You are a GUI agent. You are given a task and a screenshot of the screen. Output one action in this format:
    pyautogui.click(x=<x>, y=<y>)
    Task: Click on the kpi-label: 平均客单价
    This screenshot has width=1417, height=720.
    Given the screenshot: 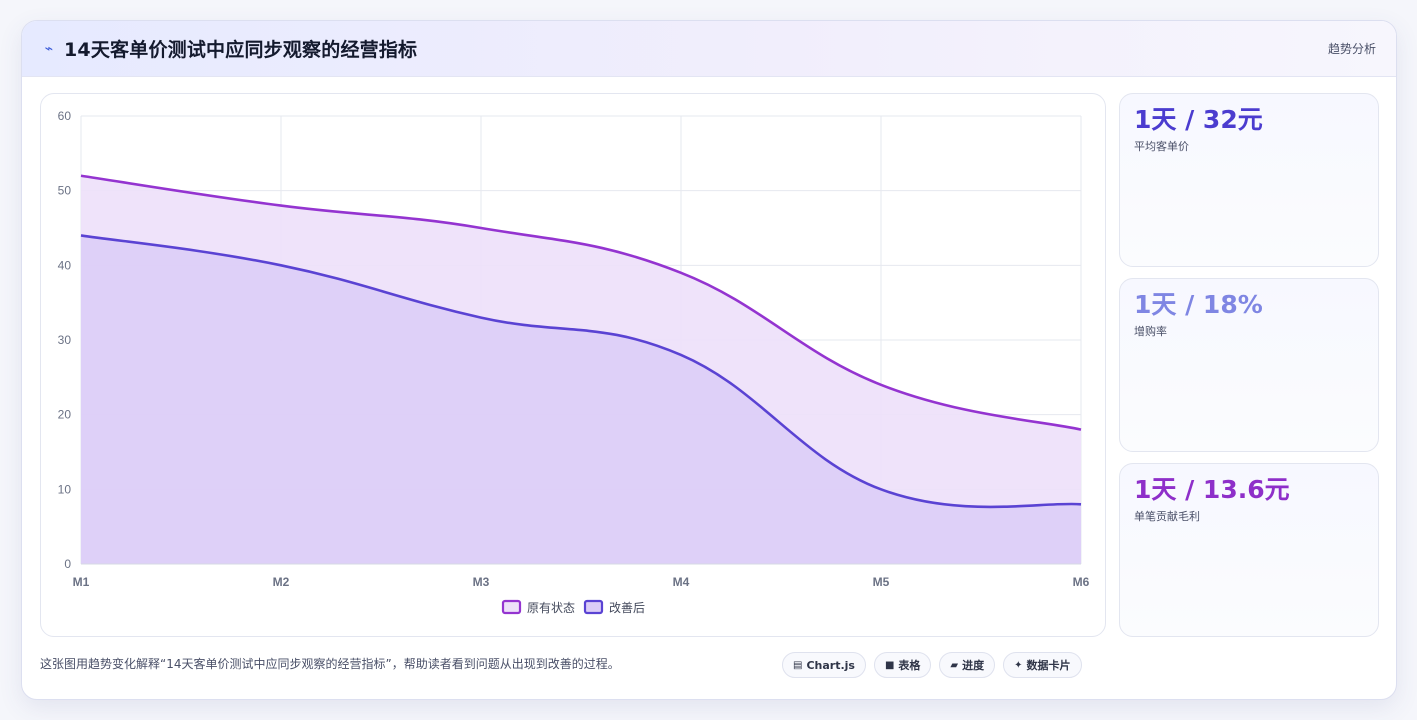 What is the action you would take?
    pyautogui.click(x=1161, y=146)
    